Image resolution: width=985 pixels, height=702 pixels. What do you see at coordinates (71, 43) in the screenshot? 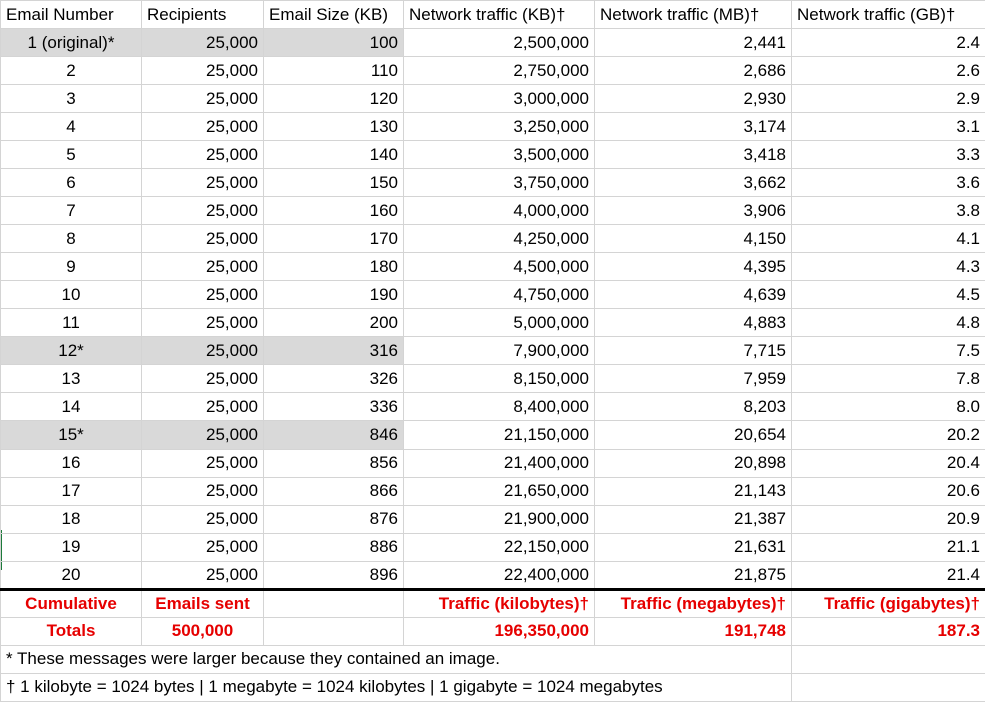
I see `cell-email-number: 1 (original)*` at bounding box center [71, 43].